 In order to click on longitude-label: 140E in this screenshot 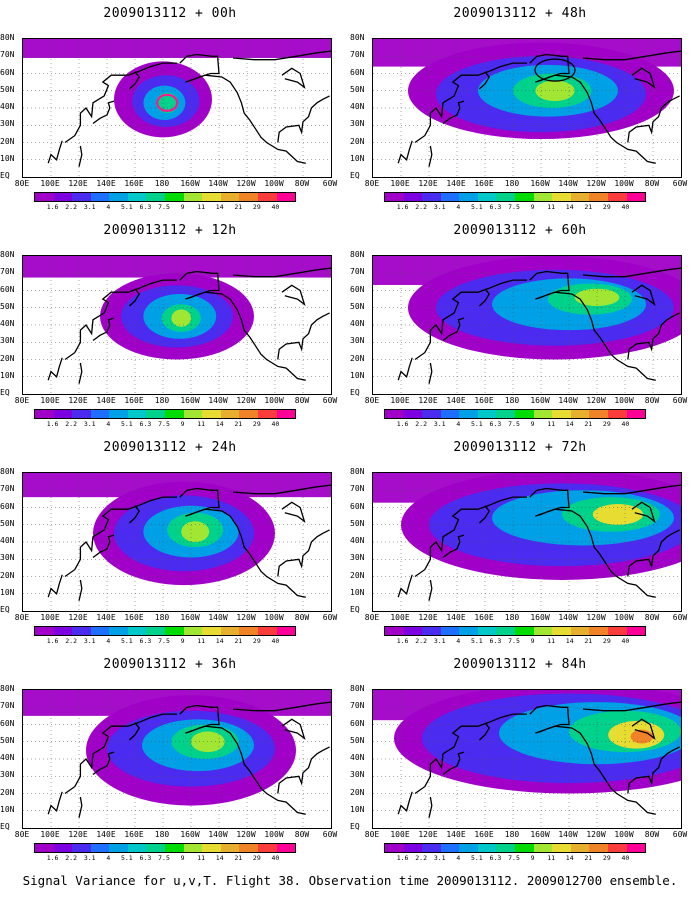, I will do `click(106, 834)`.